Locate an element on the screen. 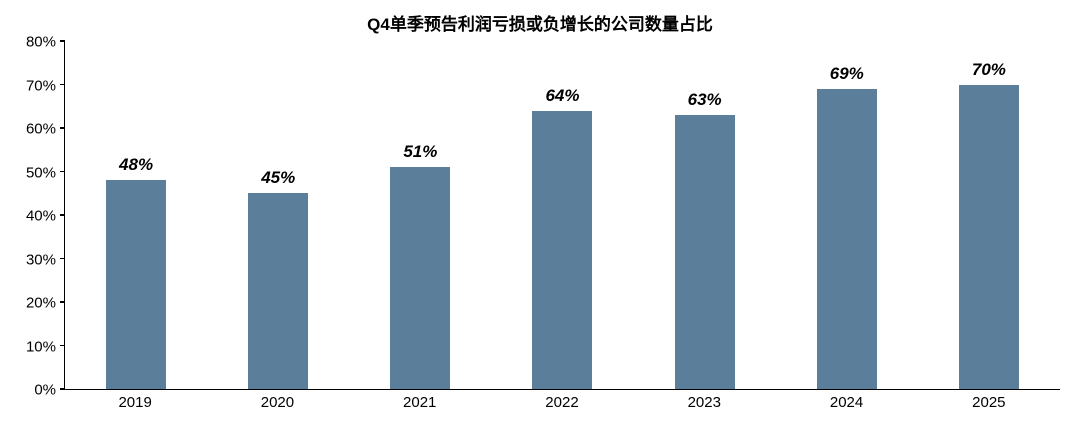 This screenshot has width=1080, height=426. x-tick-label: 2022 is located at coordinates (562, 402).